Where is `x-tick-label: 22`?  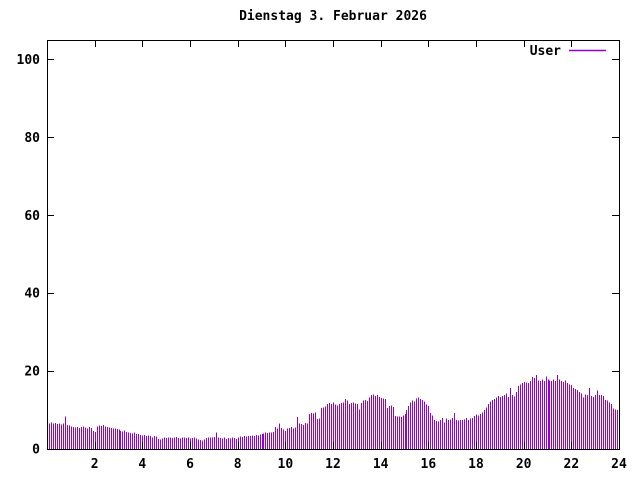
x-tick-label: 22 is located at coordinates (572, 464).